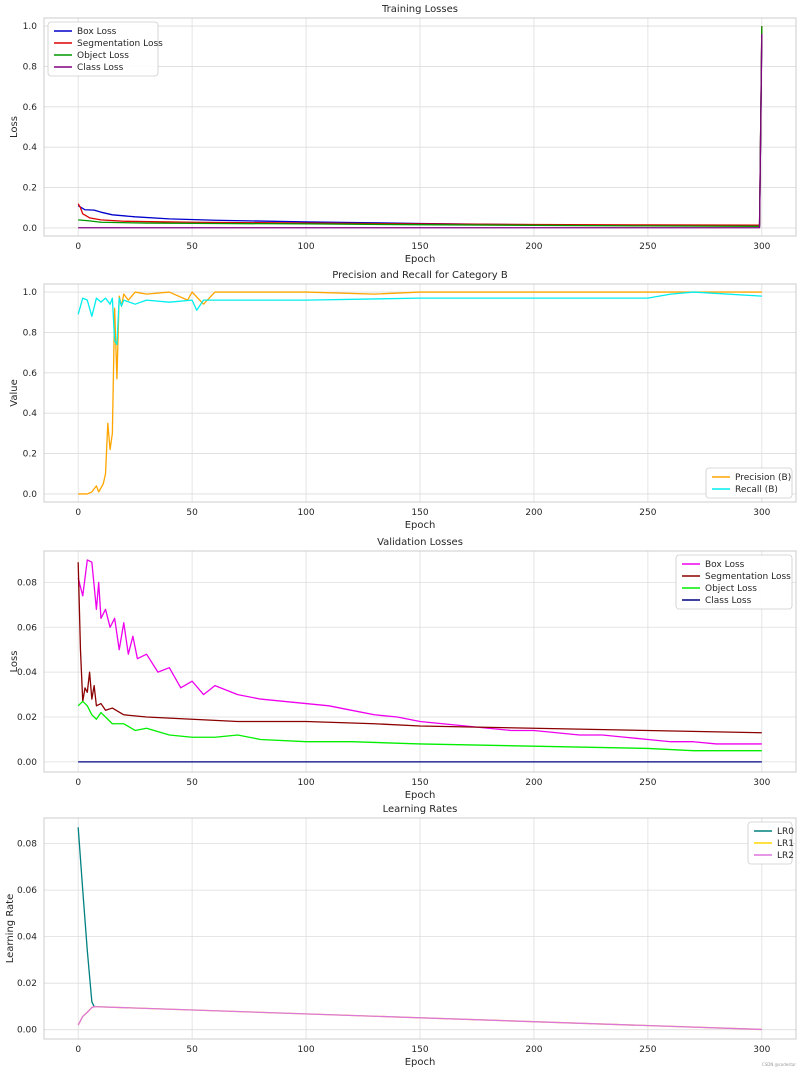  I want to click on series-line-lr2, so click(419, 1018).